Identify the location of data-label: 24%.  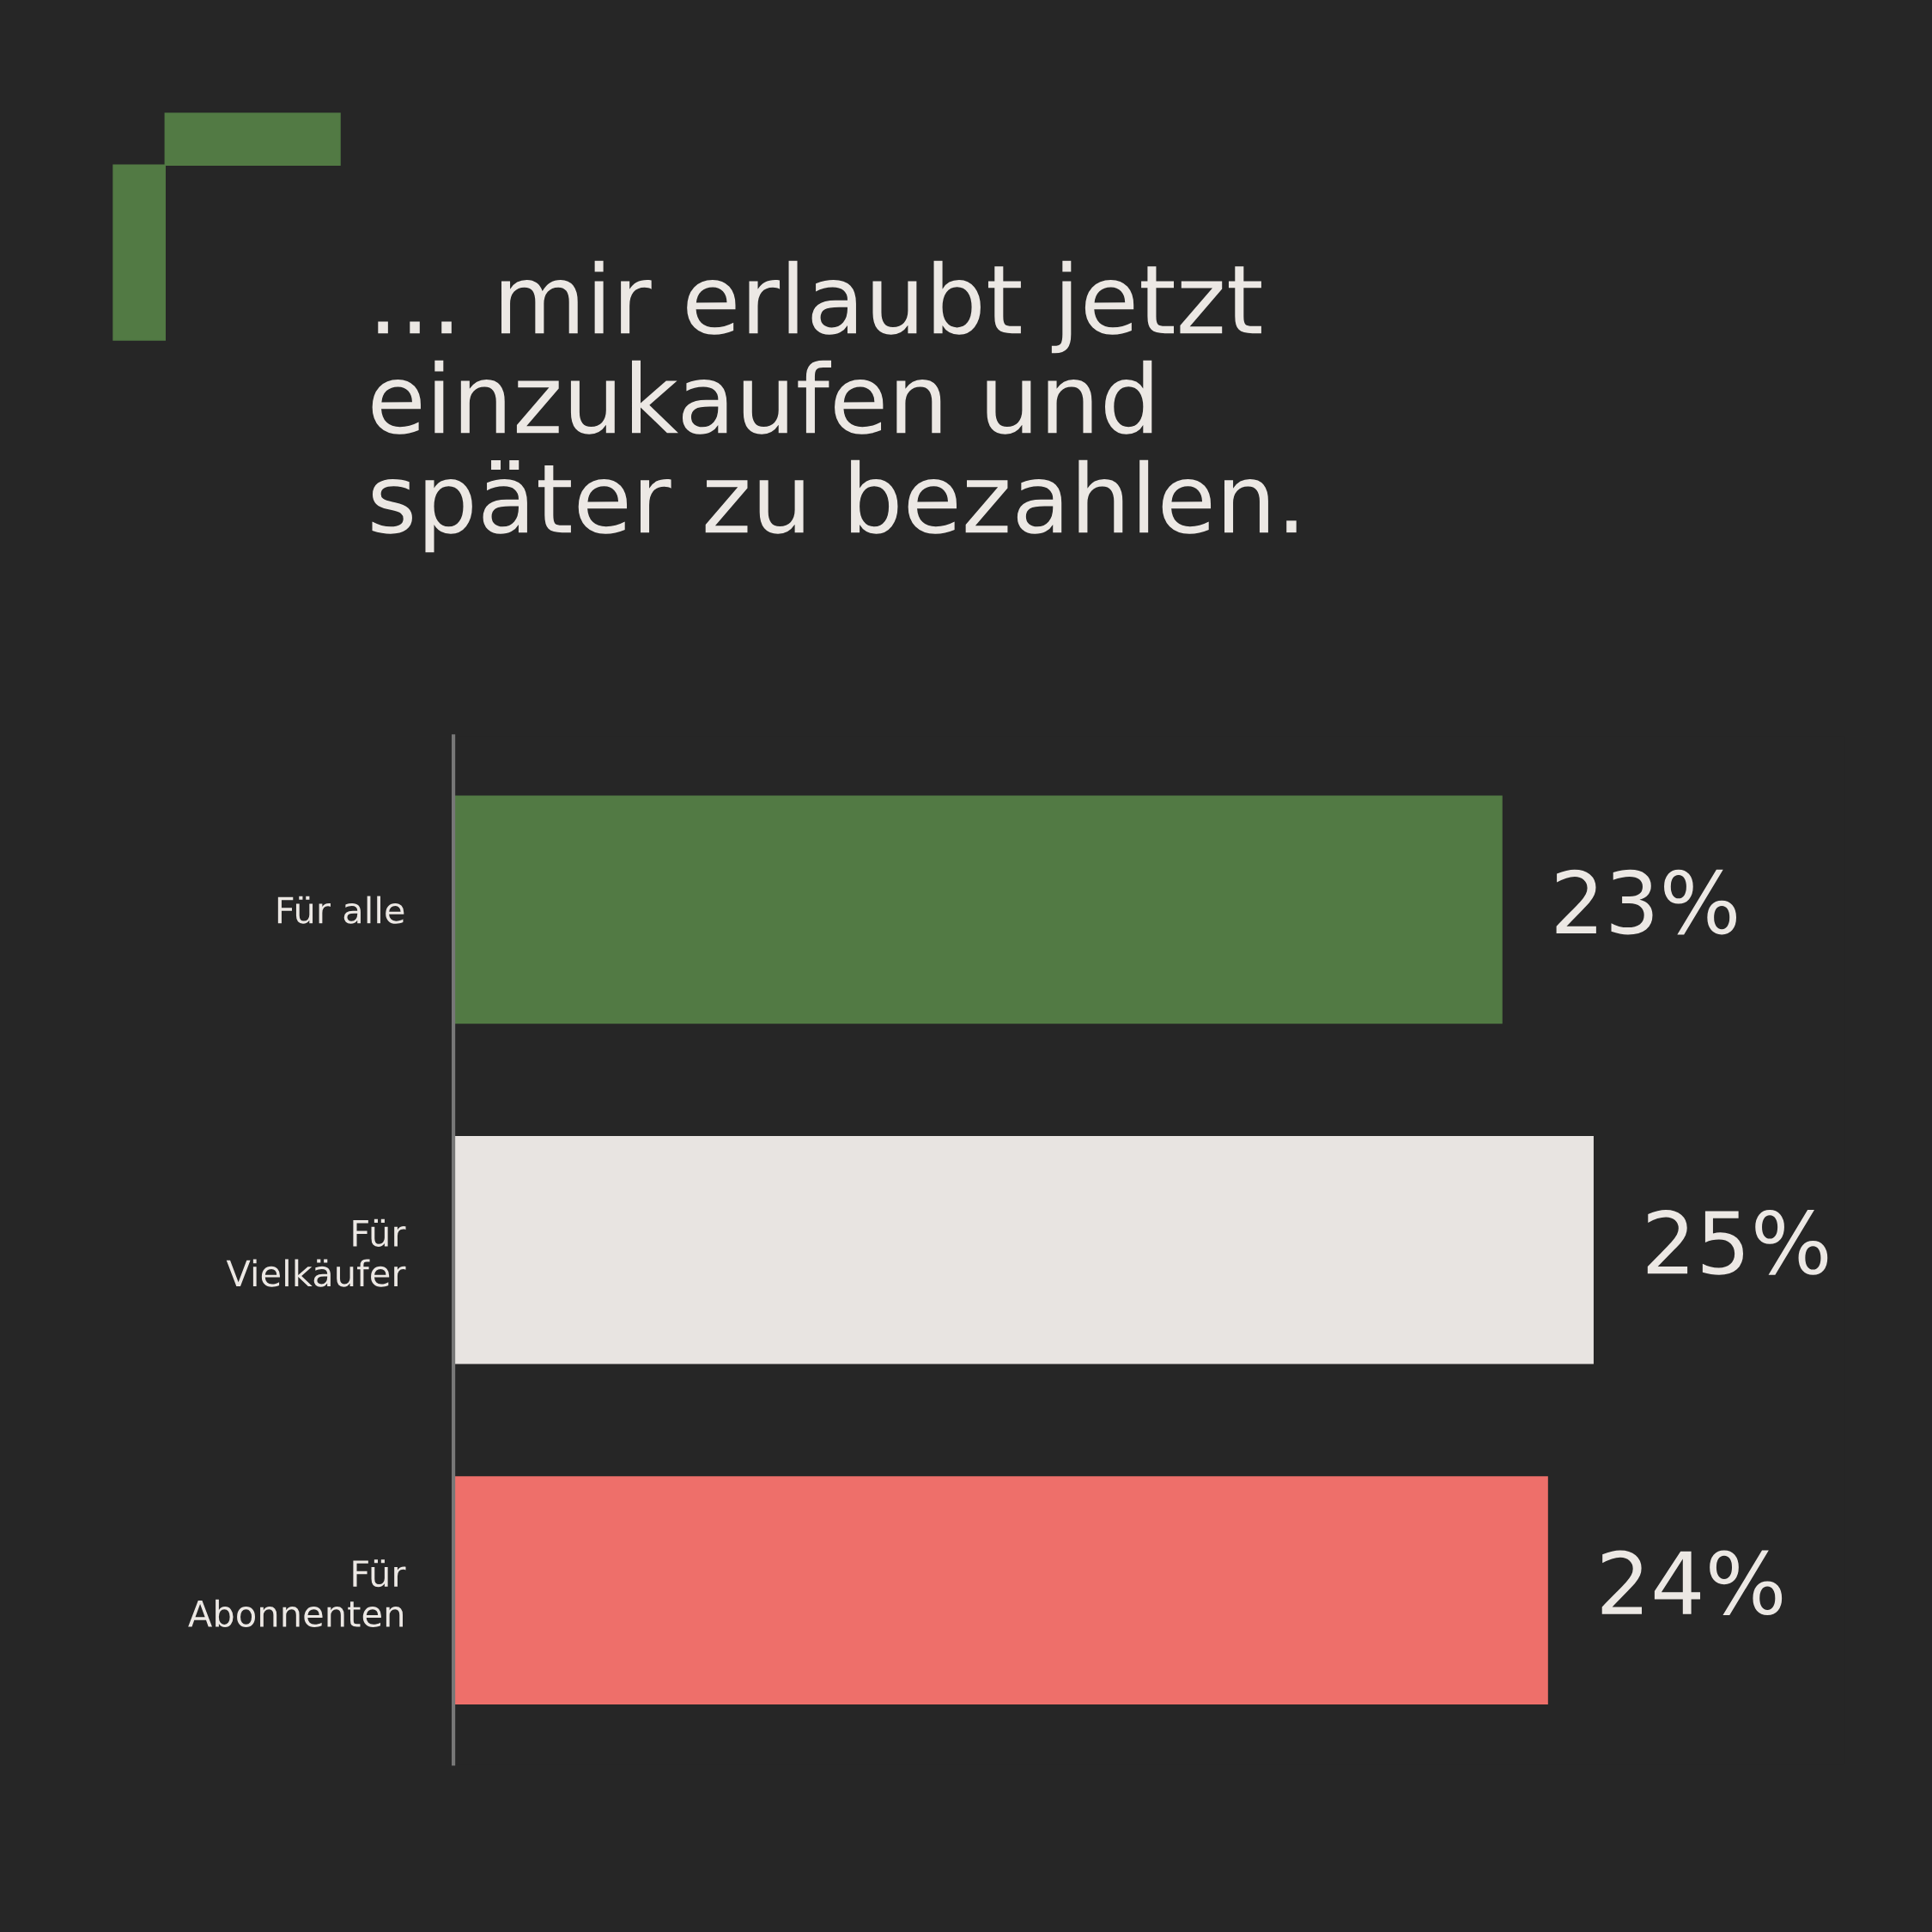
(1692, 1583).